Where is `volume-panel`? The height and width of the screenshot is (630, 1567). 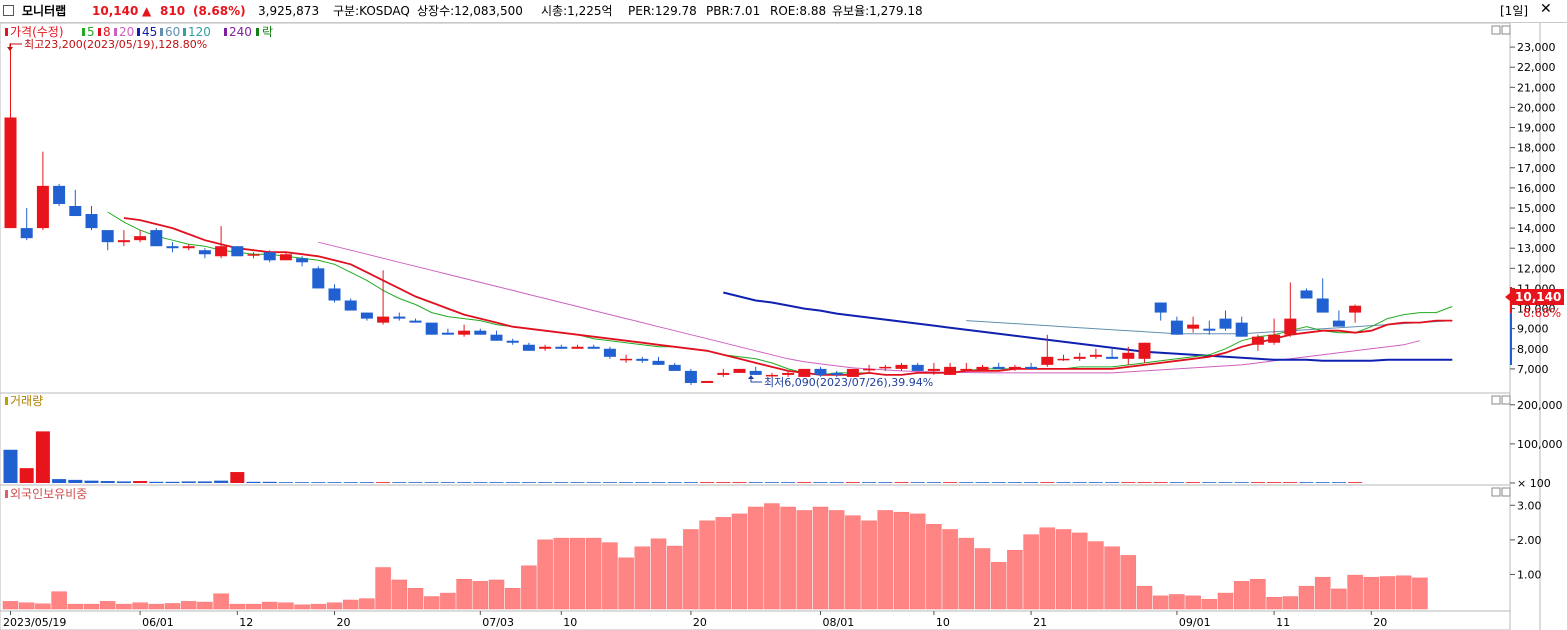 volume-panel is located at coordinates (755, 439).